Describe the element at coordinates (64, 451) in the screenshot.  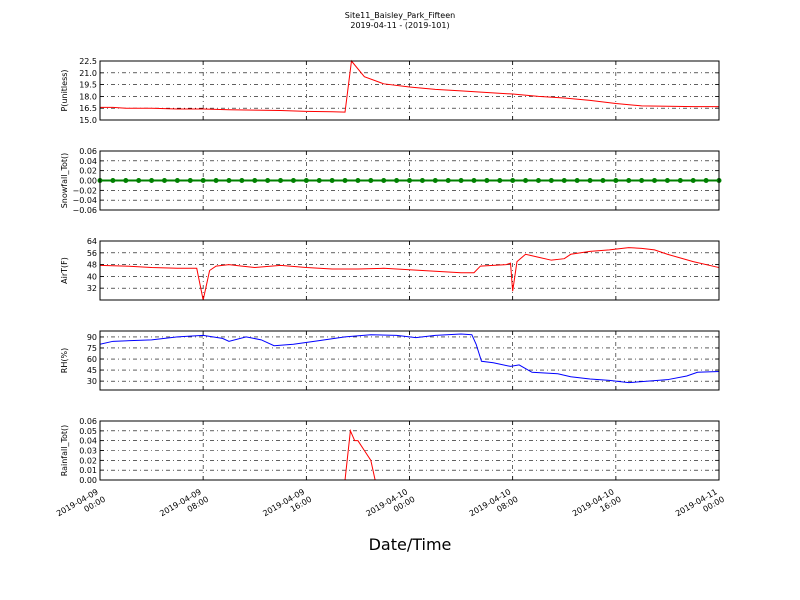
I see `y-axis-label: Rainfall_Tot()` at that location.